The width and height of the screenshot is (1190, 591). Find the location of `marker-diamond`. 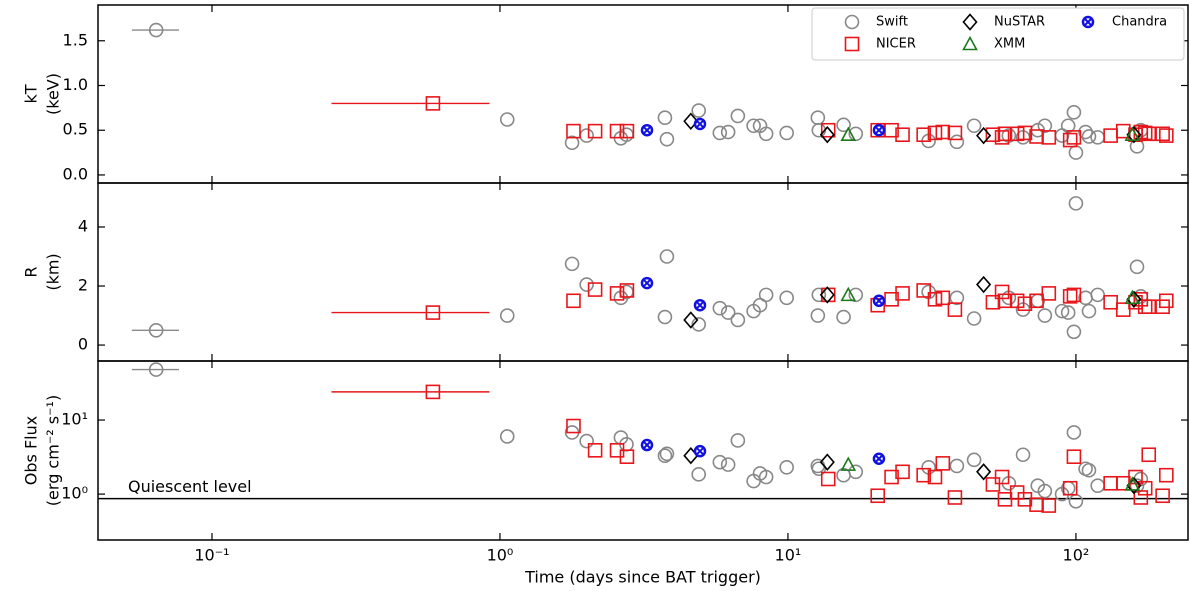

marker-diamond is located at coordinates (984, 284).